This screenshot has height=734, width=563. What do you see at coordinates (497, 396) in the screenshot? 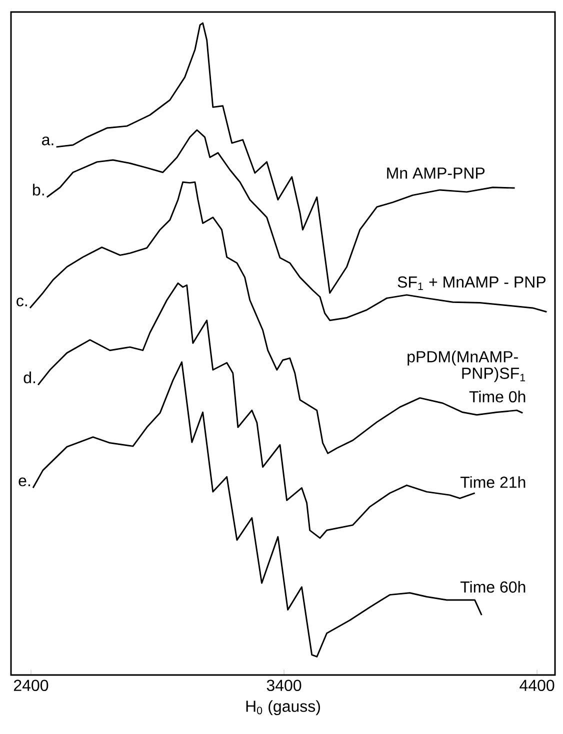
I see `annotation: Time 0h` at bounding box center [497, 396].